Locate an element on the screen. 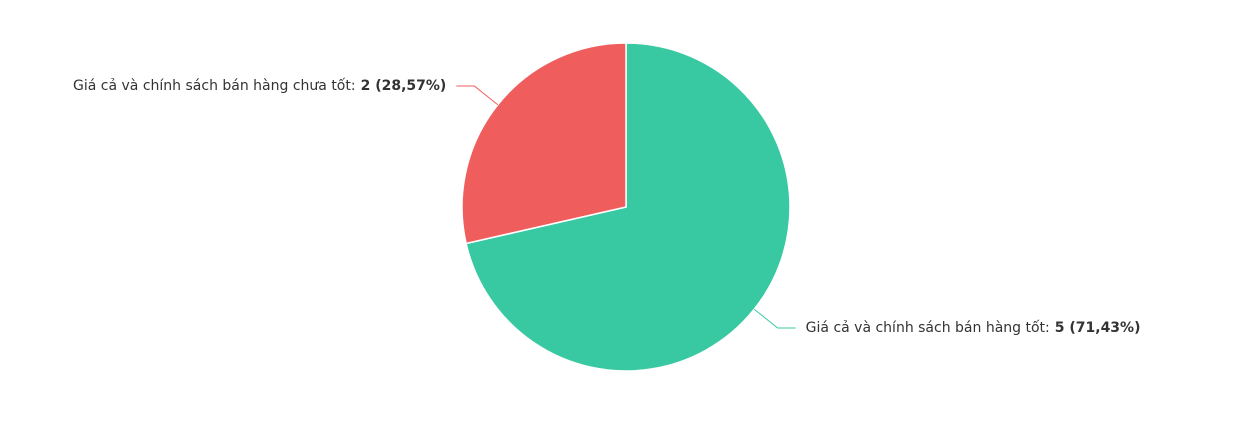 Image resolution: width=1234 pixels, height=448 pixels. pie-slice is located at coordinates (544, 143).